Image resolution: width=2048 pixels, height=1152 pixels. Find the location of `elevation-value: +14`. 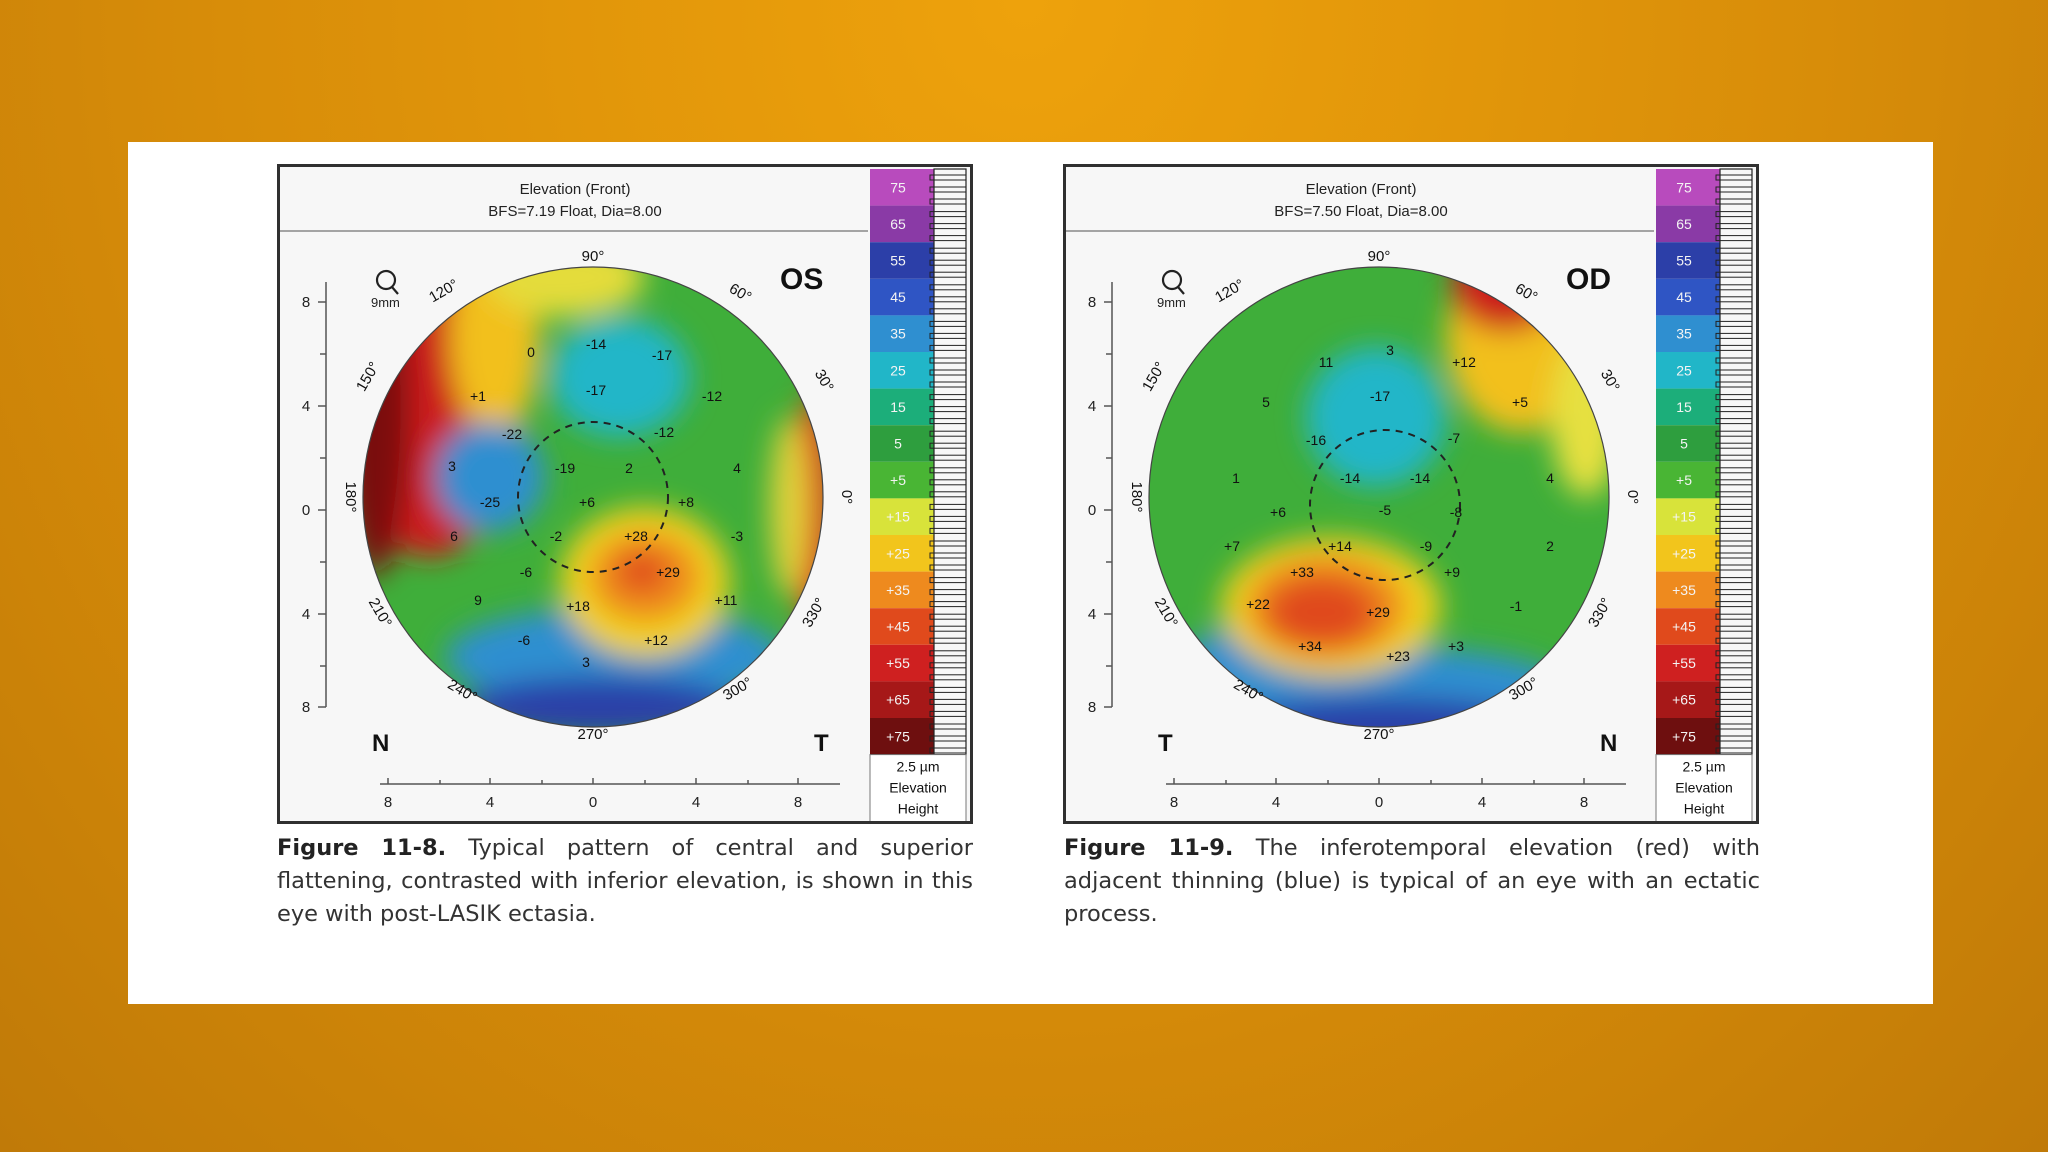

elevation-value: +14 is located at coordinates (1340, 546).